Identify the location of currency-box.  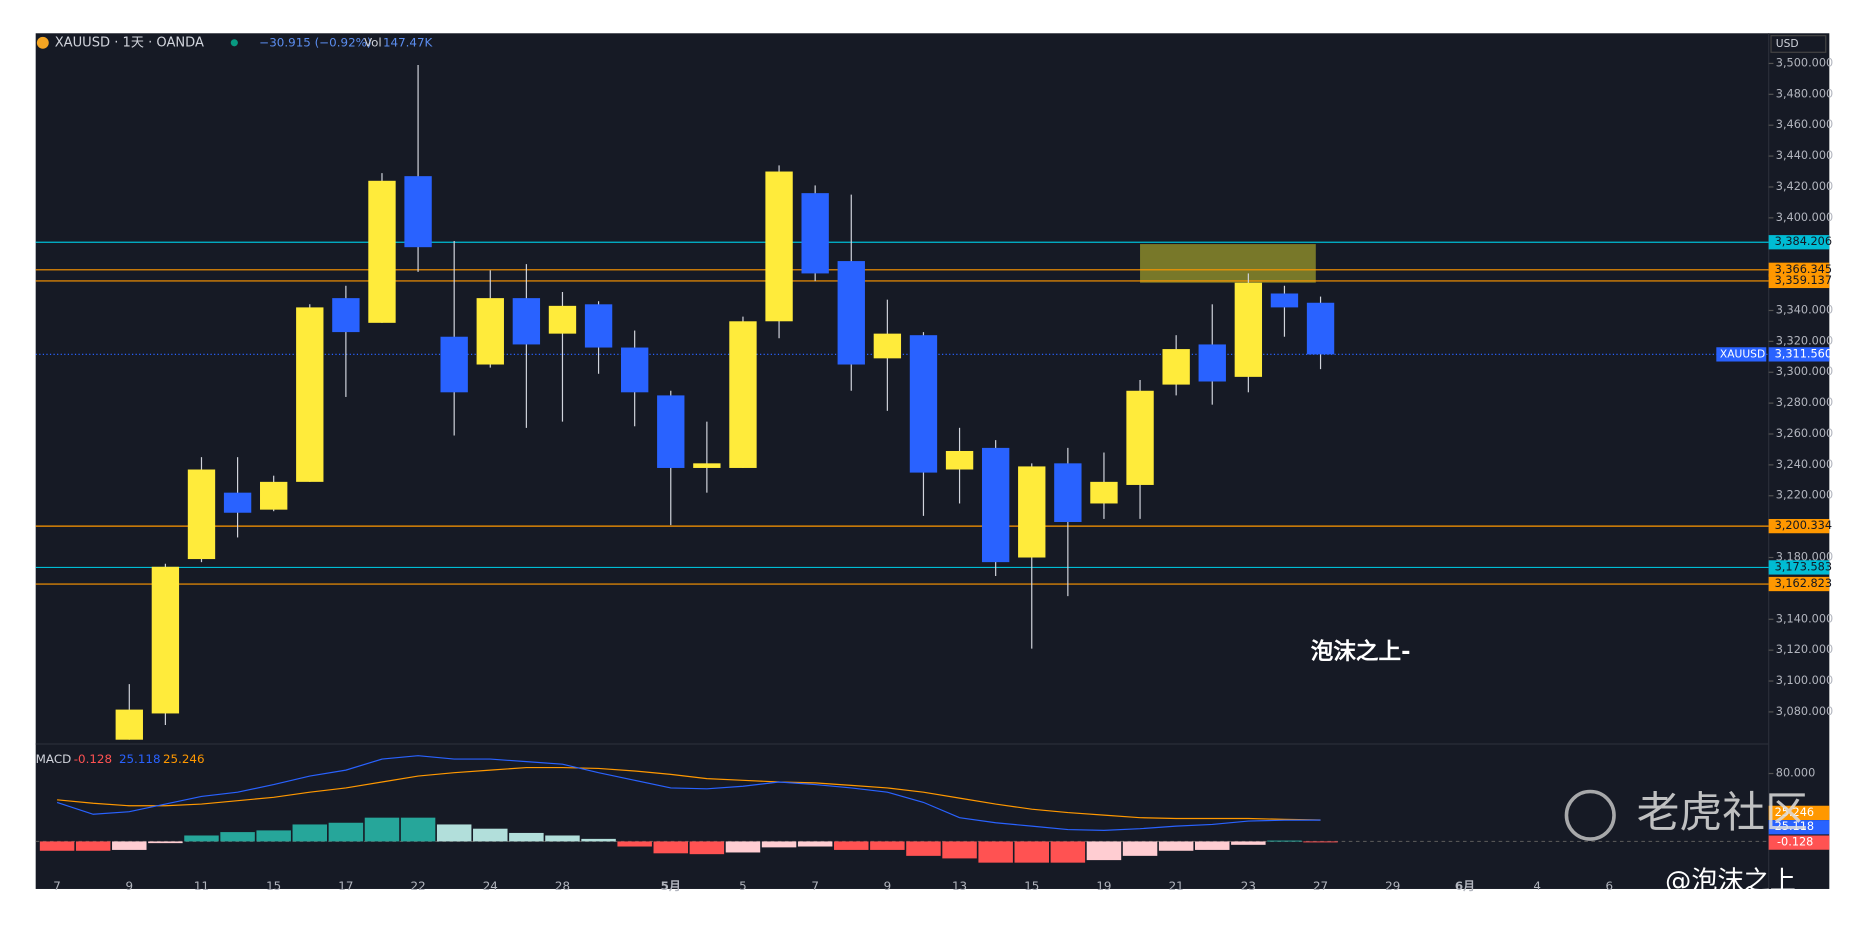
(1798, 44).